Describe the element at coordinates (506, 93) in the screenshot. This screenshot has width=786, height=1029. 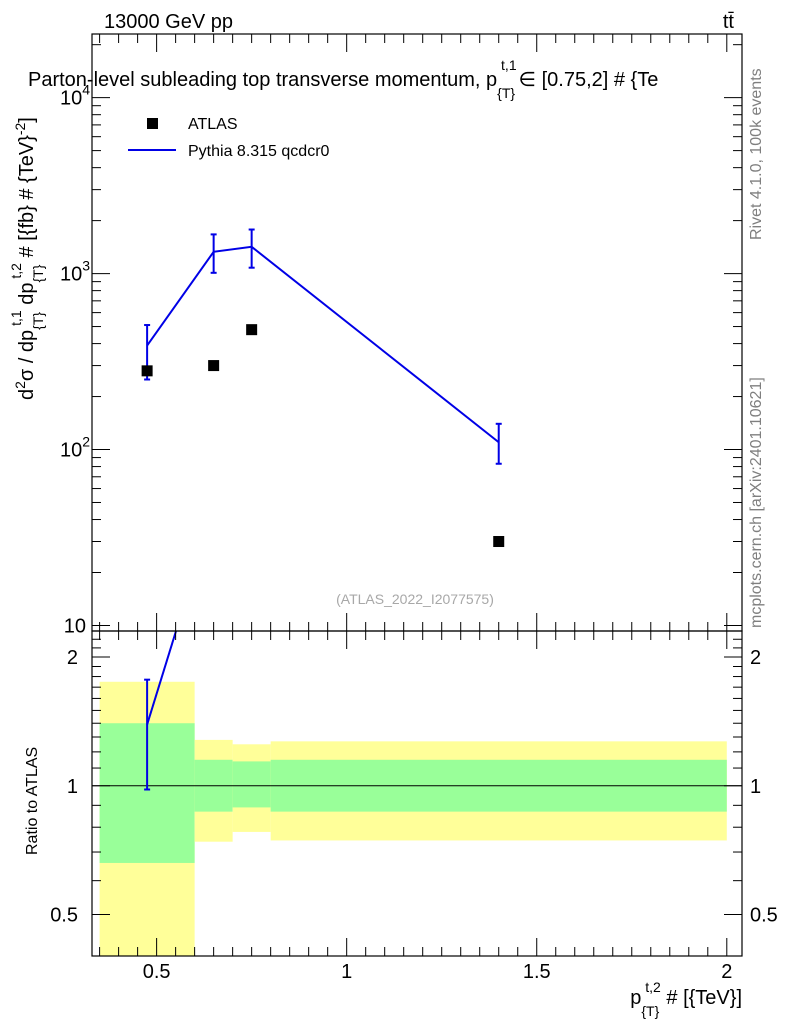
I see `title-sub: {T}` at that location.